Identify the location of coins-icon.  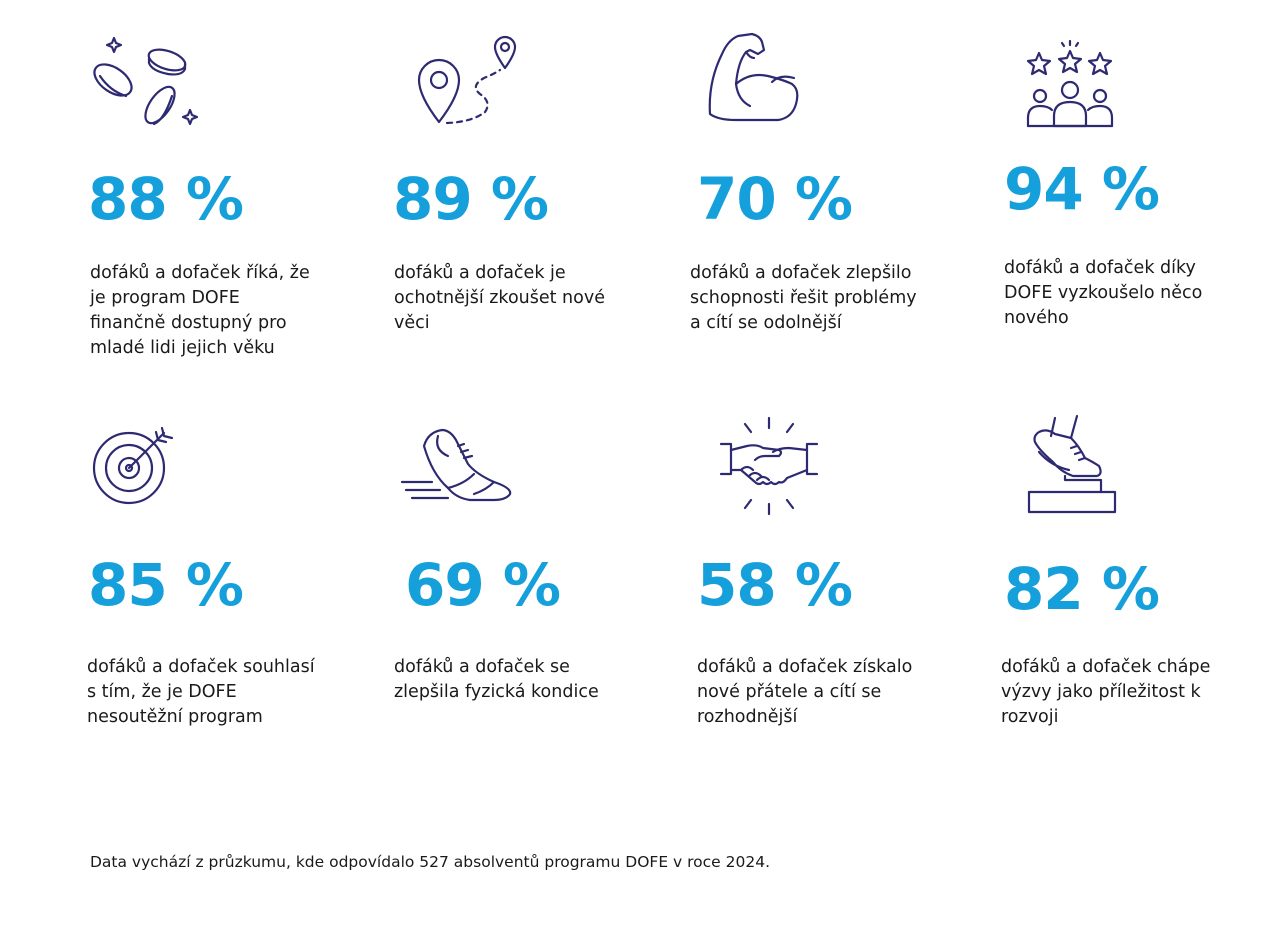
(149, 83).